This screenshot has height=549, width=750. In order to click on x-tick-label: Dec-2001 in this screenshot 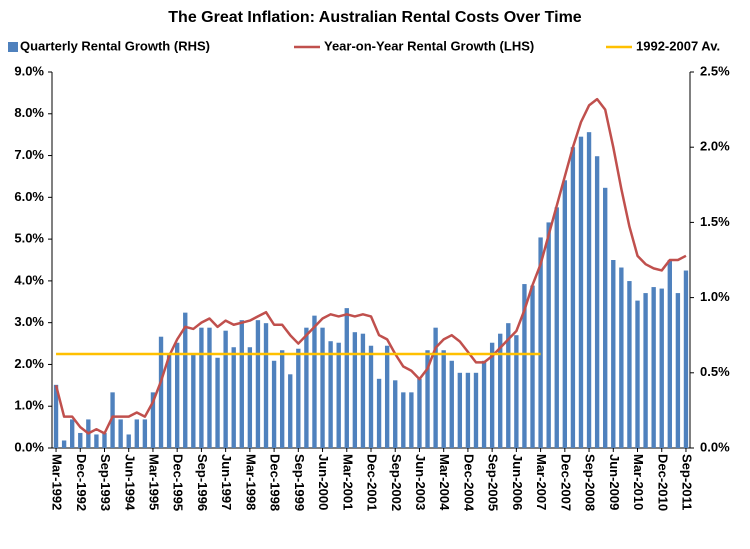, I will do `click(372, 482)`.